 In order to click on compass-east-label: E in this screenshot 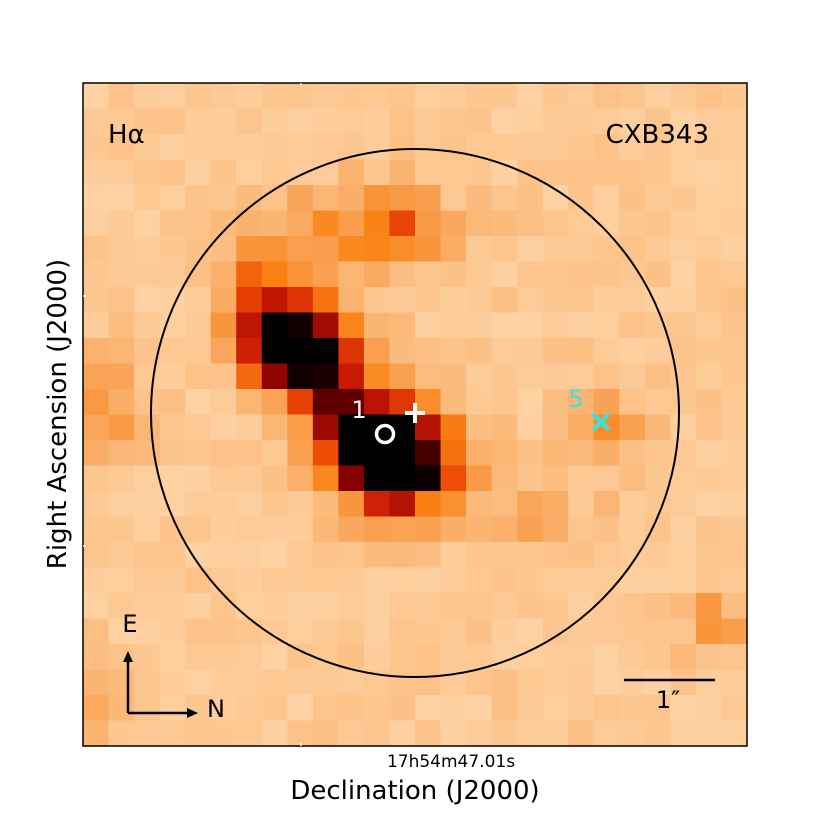, I will do `click(129, 624)`.